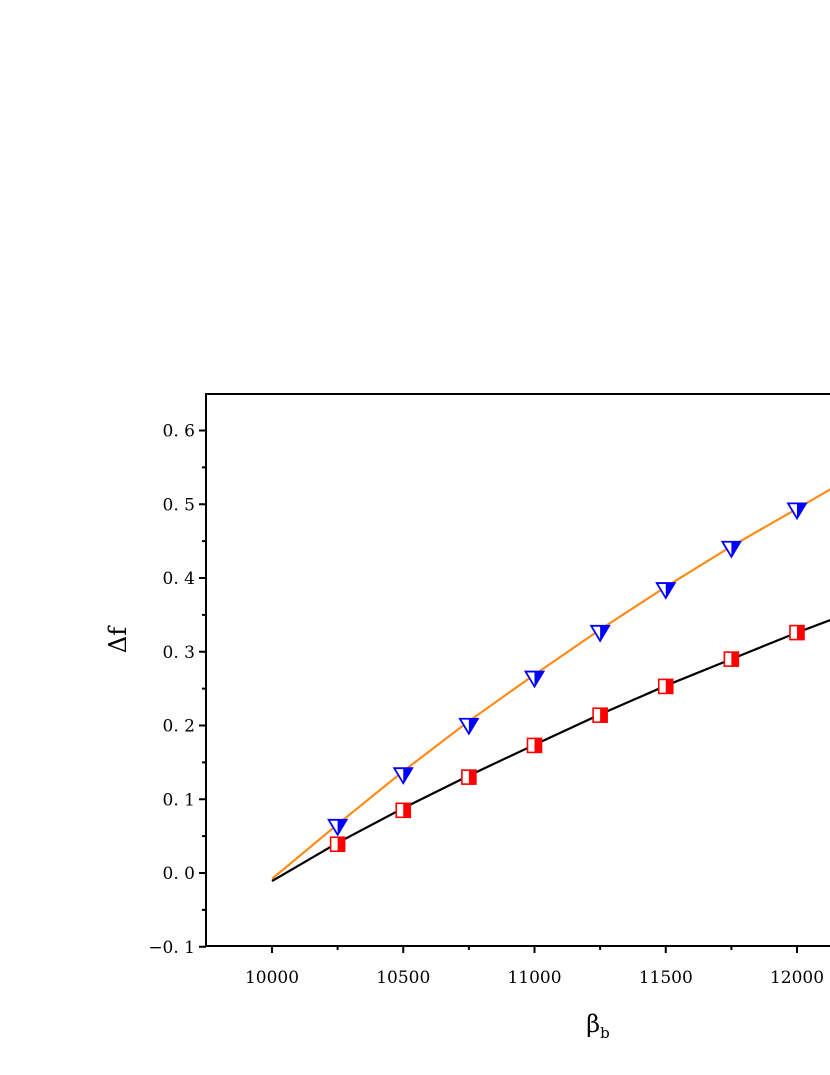 This screenshot has width=830, height=1075. What do you see at coordinates (403, 978) in the screenshot?
I see `x-tick-label: 10500` at bounding box center [403, 978].